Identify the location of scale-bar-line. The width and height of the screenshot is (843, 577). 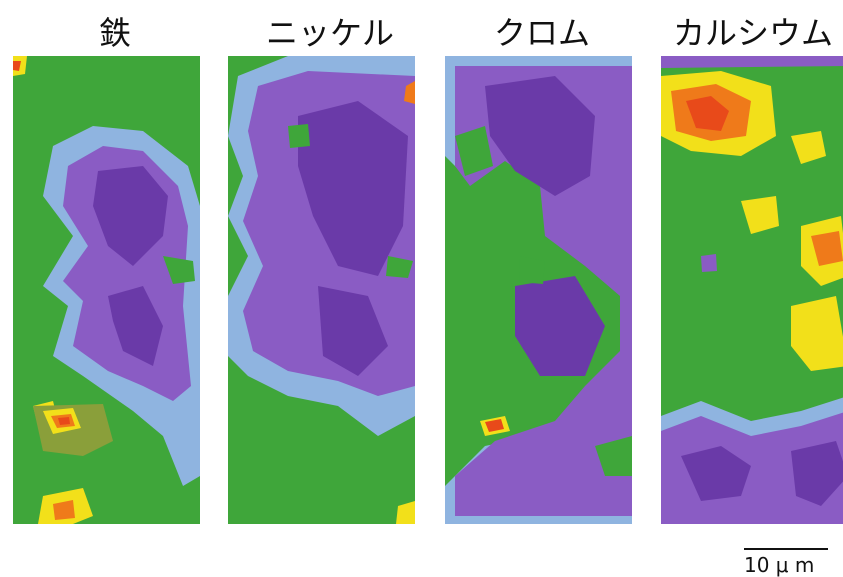
(786, 549).